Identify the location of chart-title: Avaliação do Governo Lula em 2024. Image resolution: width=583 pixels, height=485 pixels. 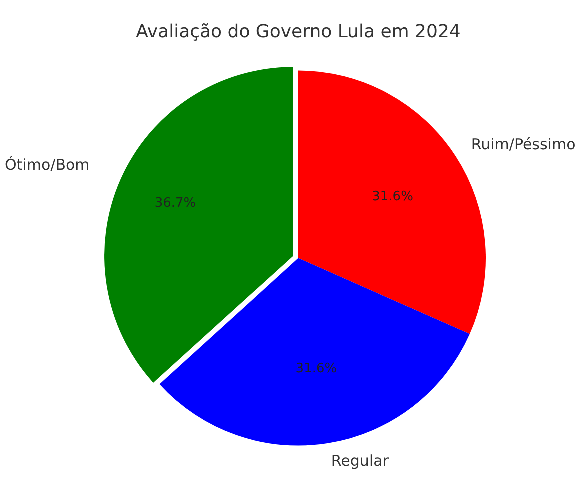
(298, 31).